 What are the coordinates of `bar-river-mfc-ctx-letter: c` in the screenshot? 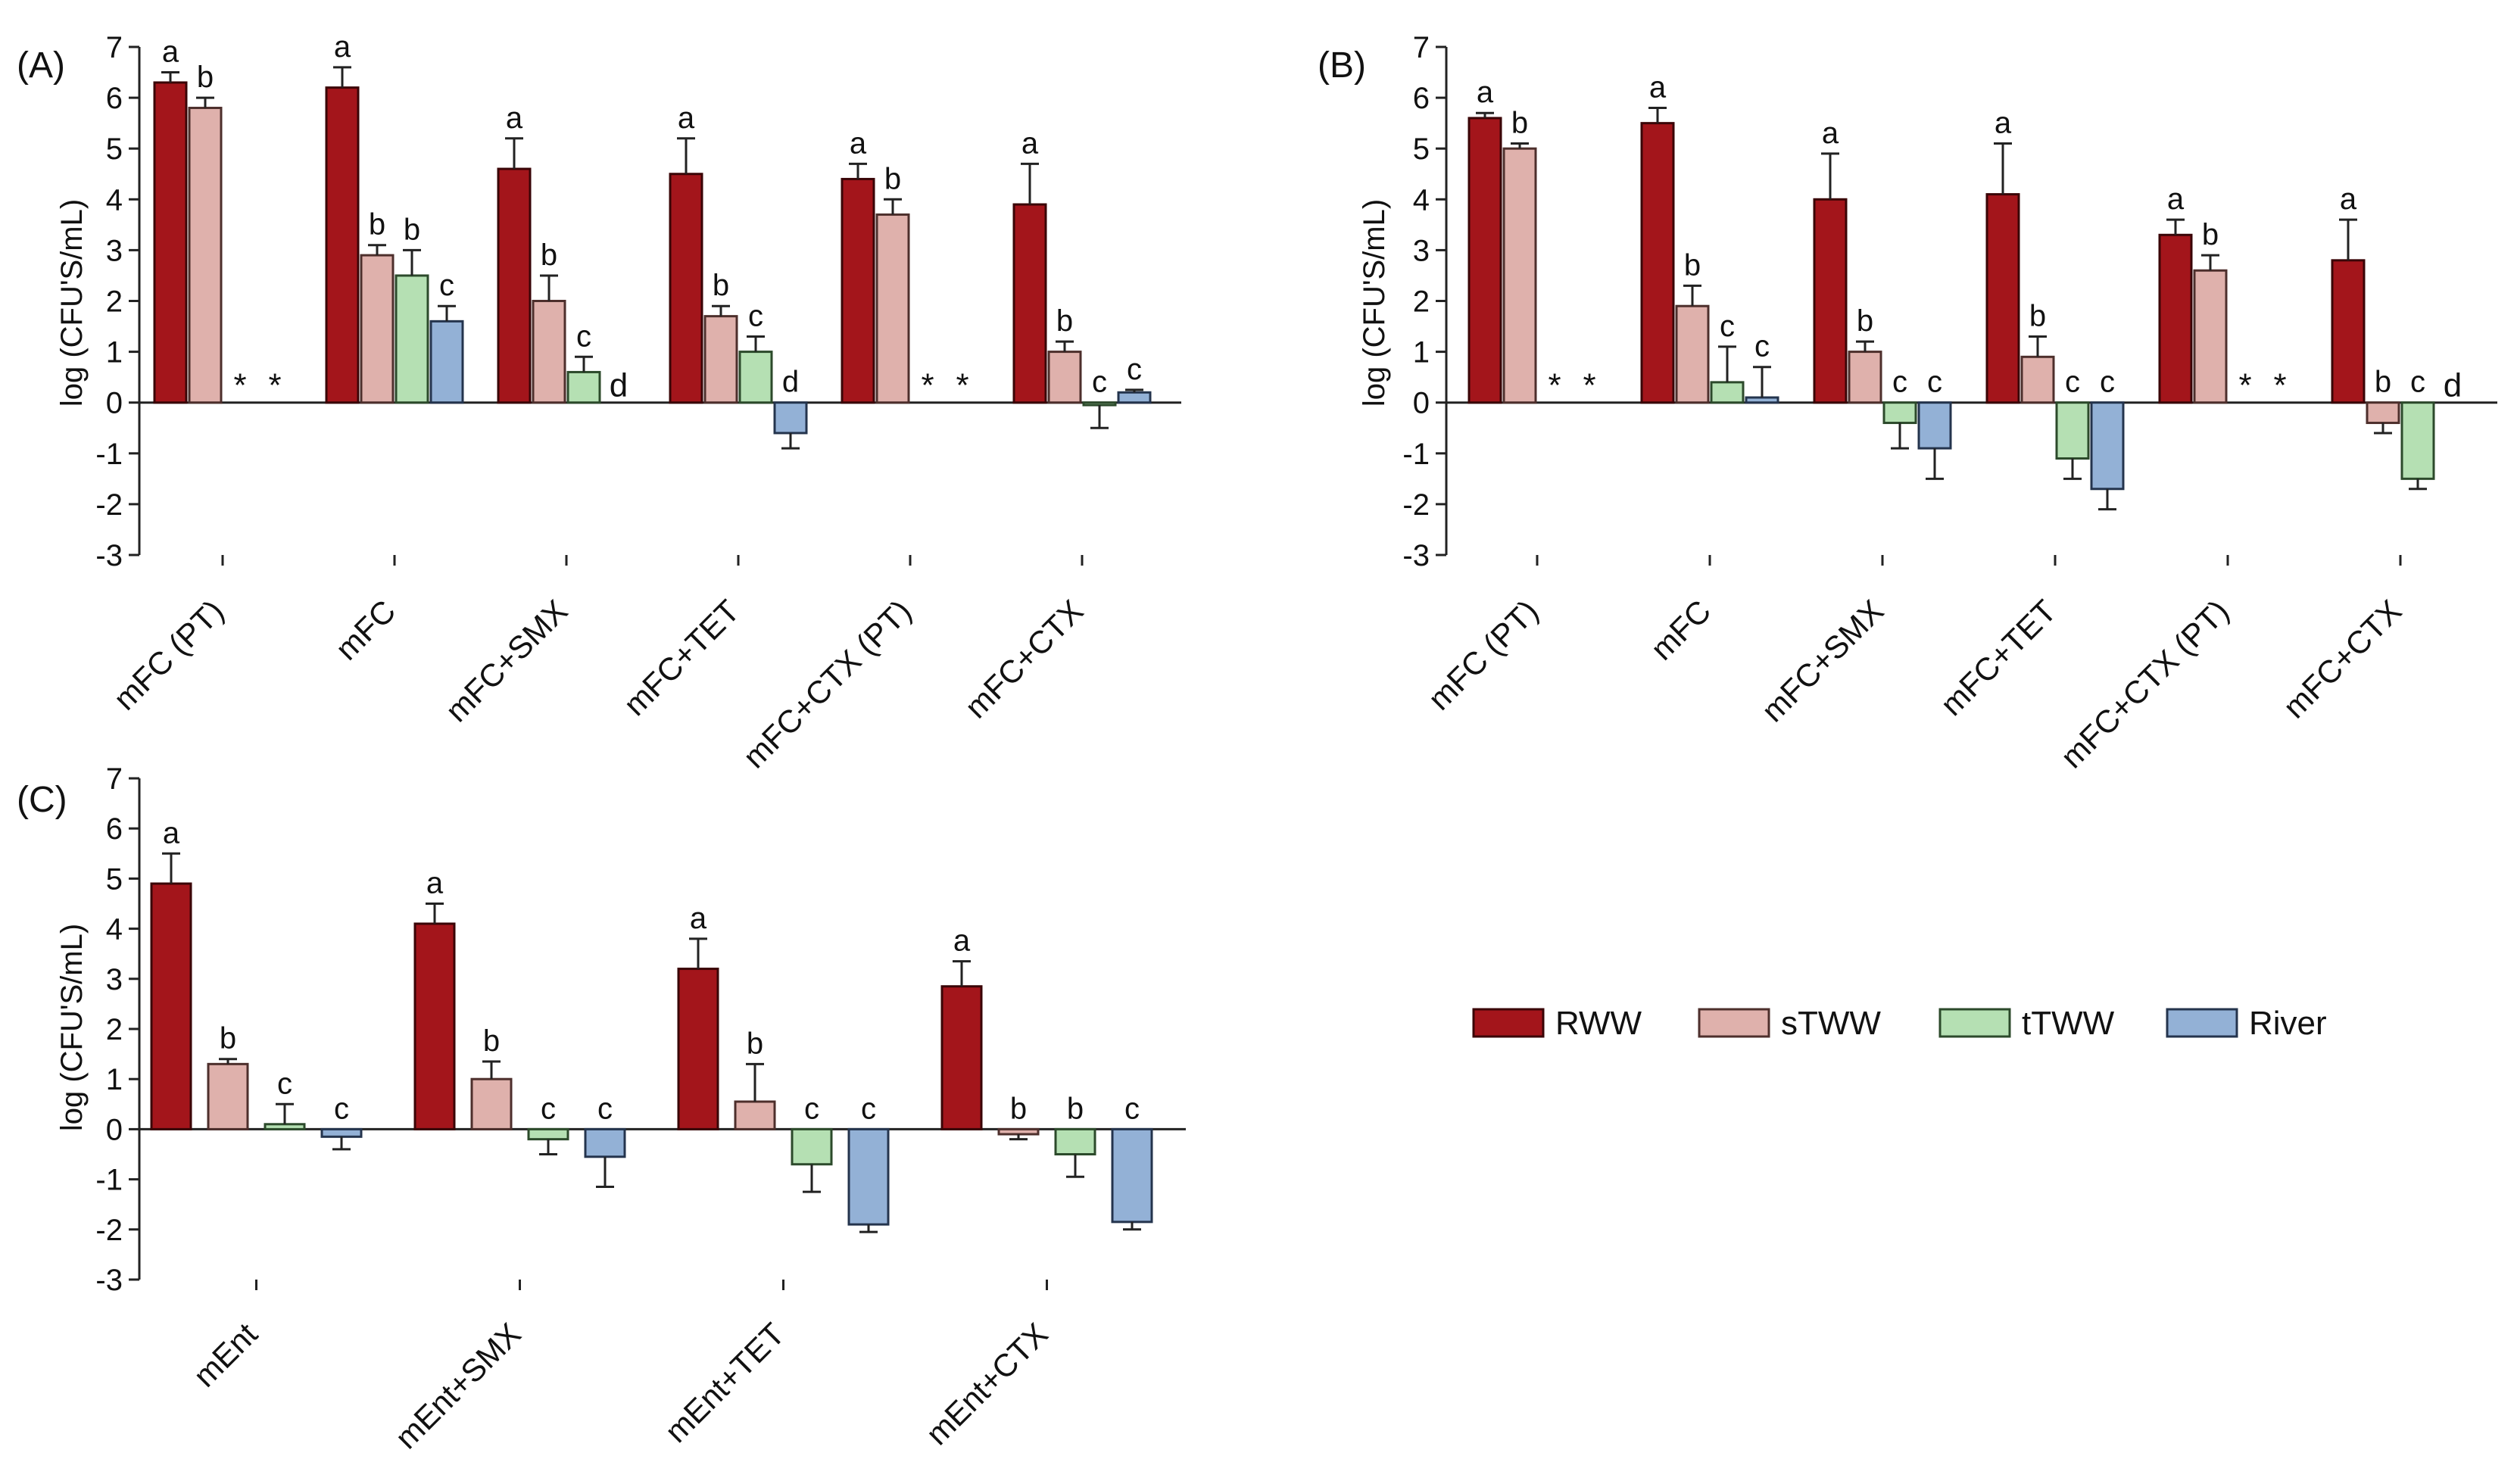 It's located at (1134, 369).